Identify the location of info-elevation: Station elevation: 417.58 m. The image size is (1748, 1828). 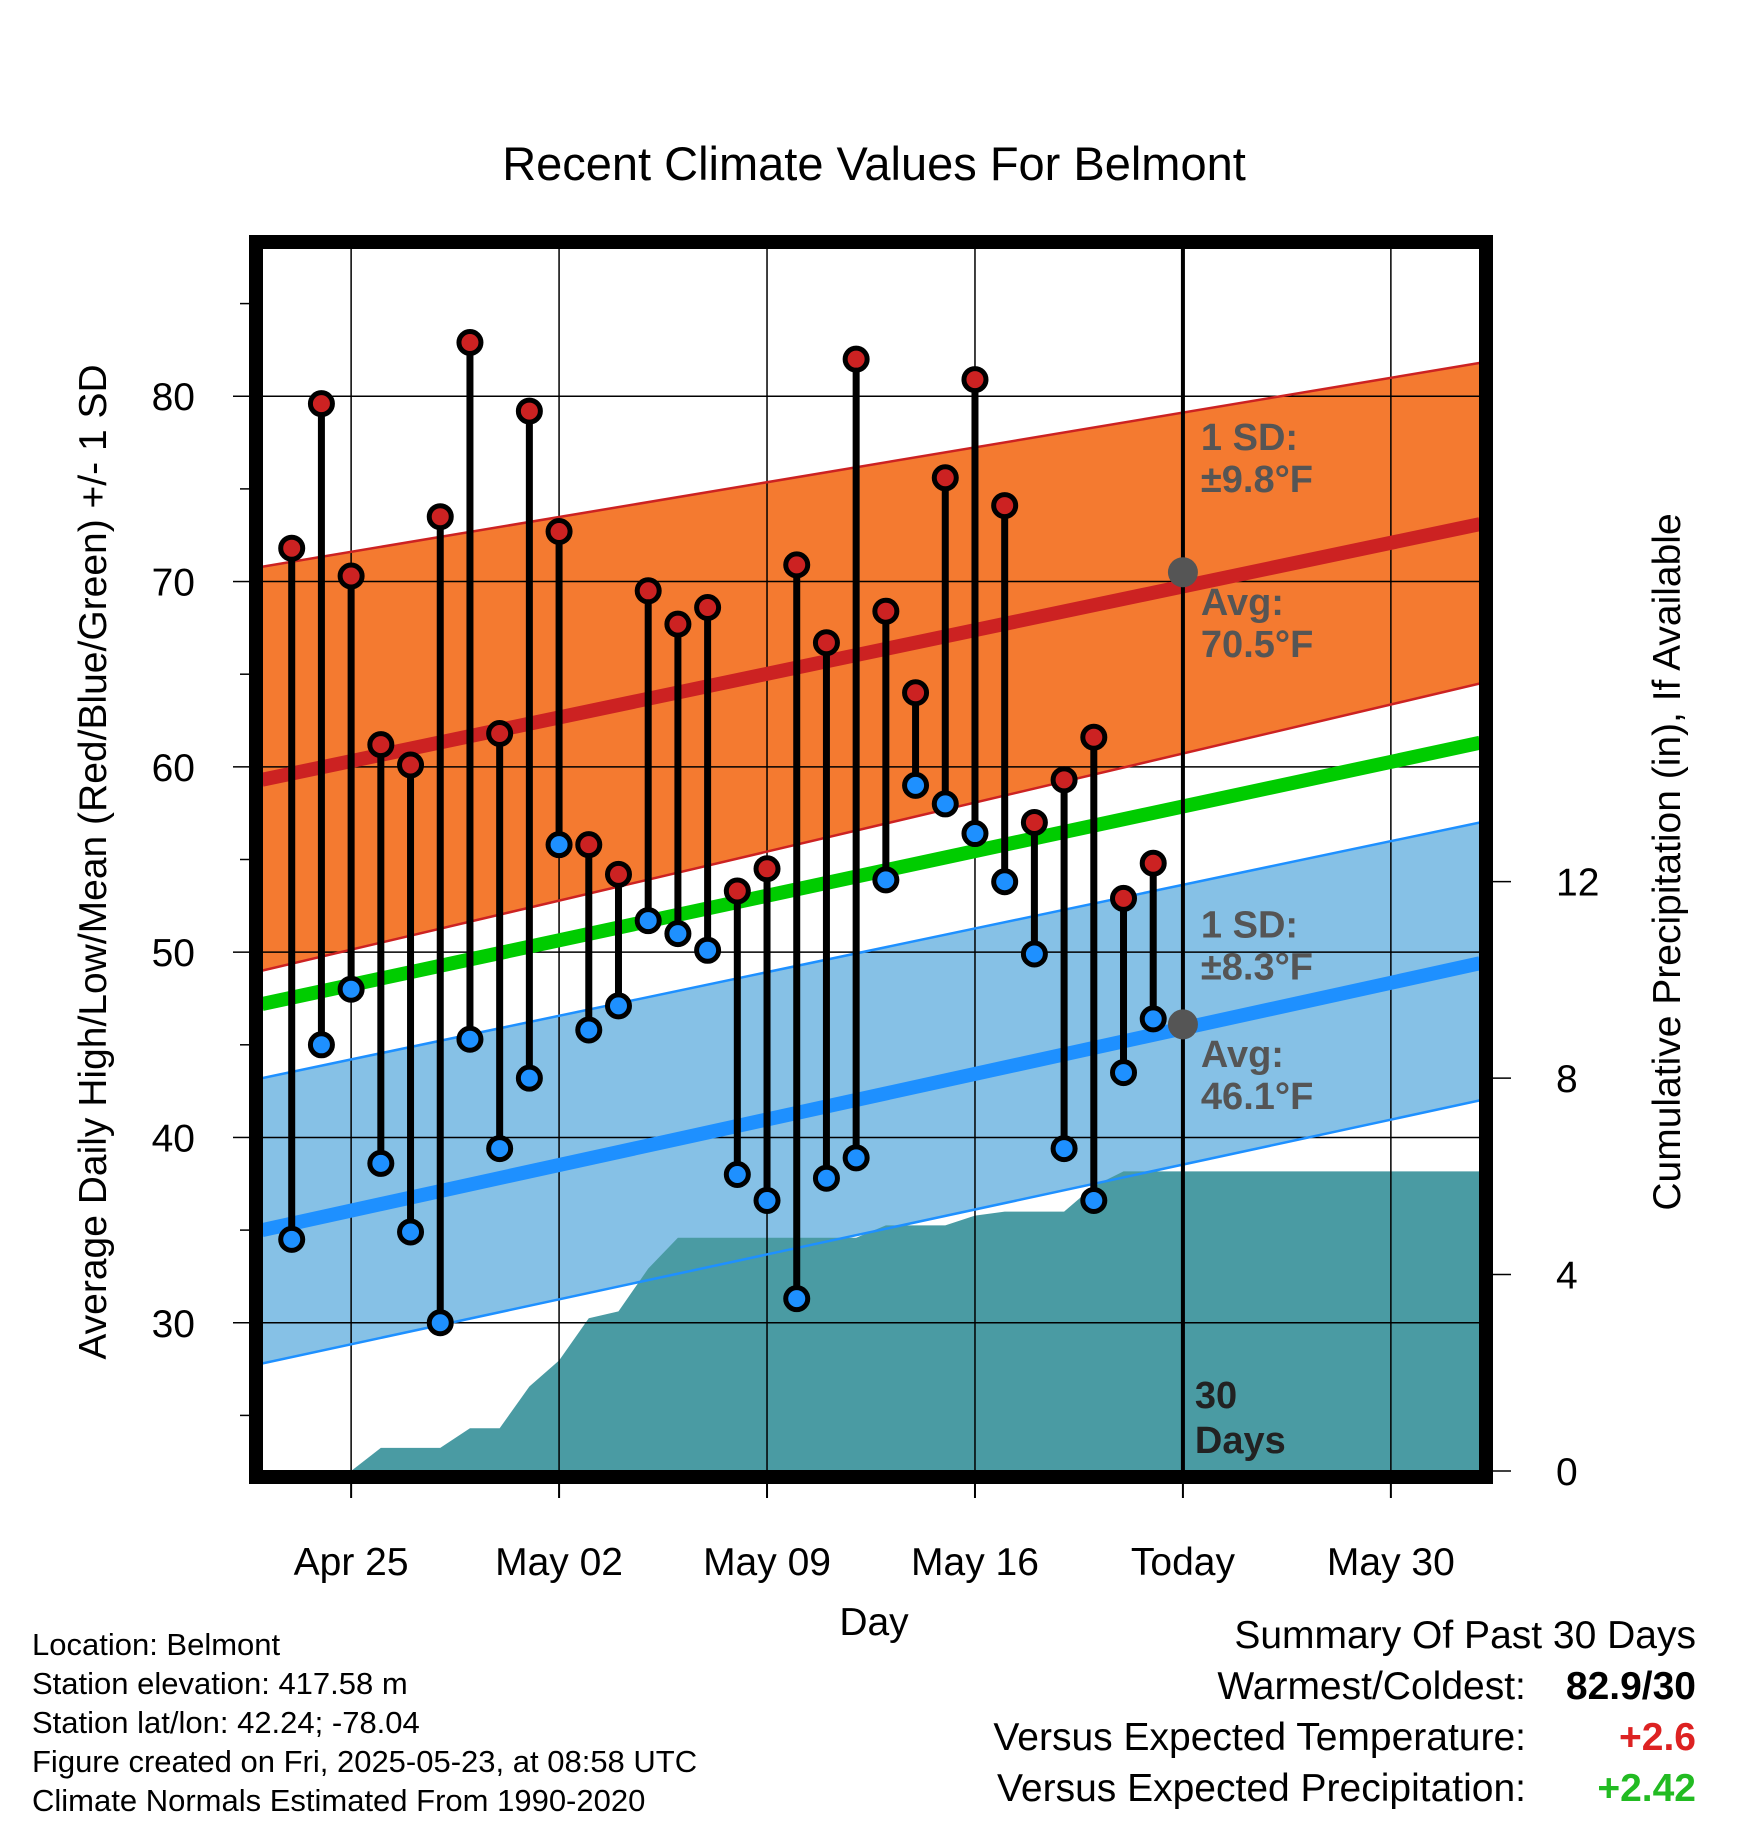
(220, 1683).